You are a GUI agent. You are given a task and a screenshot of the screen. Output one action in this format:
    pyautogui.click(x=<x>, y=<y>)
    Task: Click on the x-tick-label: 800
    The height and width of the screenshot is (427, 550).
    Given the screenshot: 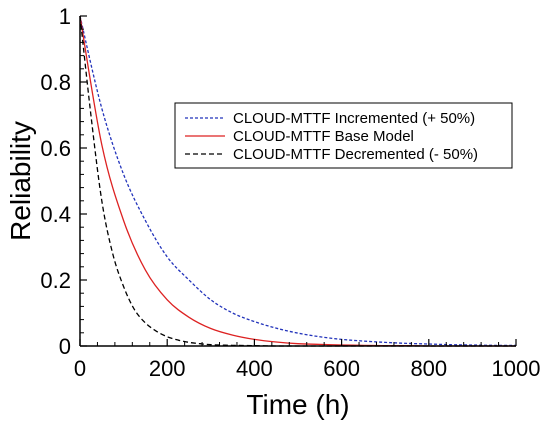 What is the action you would take?
    pyautogui.click(x=428, y=368)
    